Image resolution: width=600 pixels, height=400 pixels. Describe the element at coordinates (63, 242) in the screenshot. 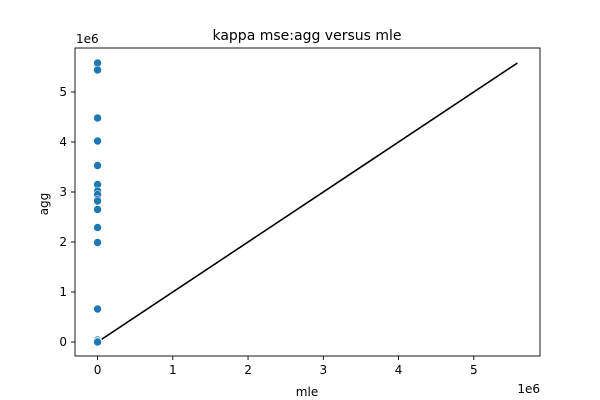

I see `y-tick-label: 2` at that location.